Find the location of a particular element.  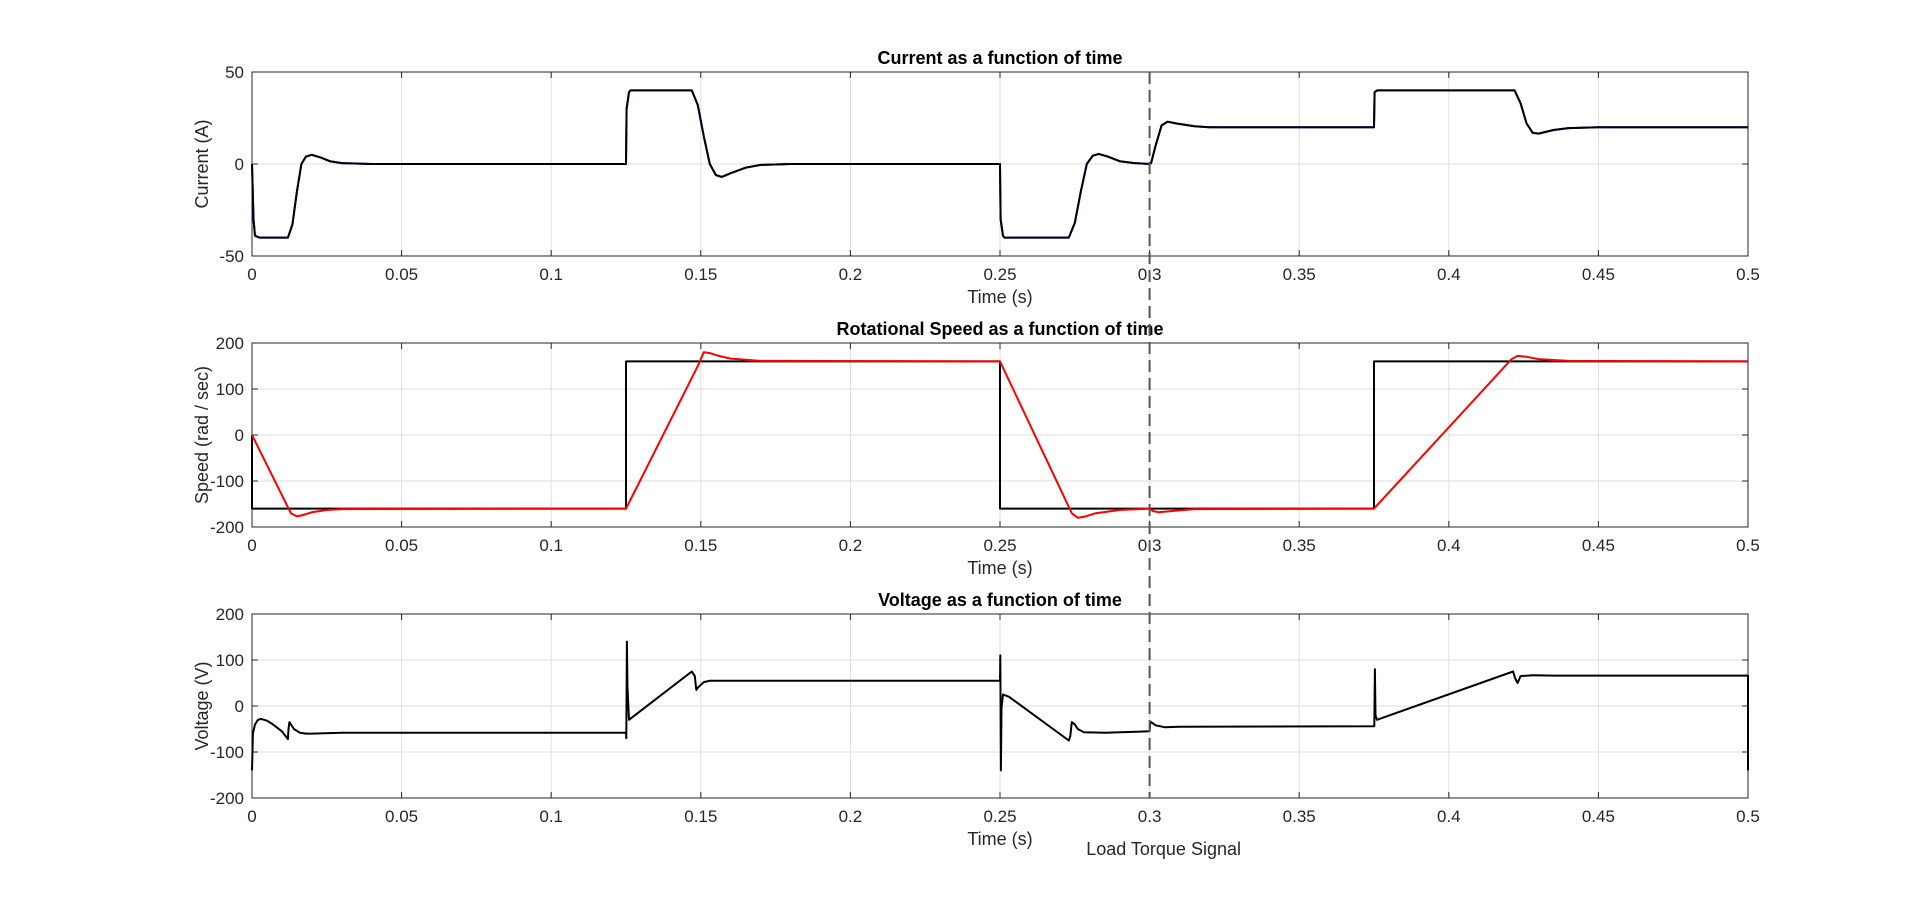

chart-title: Voltage as a function of time is located at coordinates (1000, 600).